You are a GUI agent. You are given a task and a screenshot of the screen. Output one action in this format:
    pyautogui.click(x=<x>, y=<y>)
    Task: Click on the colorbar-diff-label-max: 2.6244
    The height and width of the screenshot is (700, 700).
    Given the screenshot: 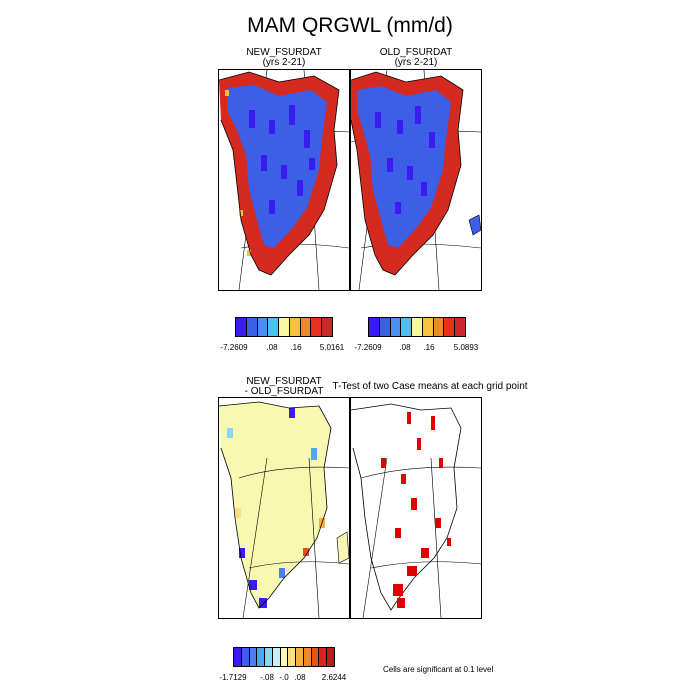 What is the action you would take?
    pyautogui.click(x=334, y=677)
    